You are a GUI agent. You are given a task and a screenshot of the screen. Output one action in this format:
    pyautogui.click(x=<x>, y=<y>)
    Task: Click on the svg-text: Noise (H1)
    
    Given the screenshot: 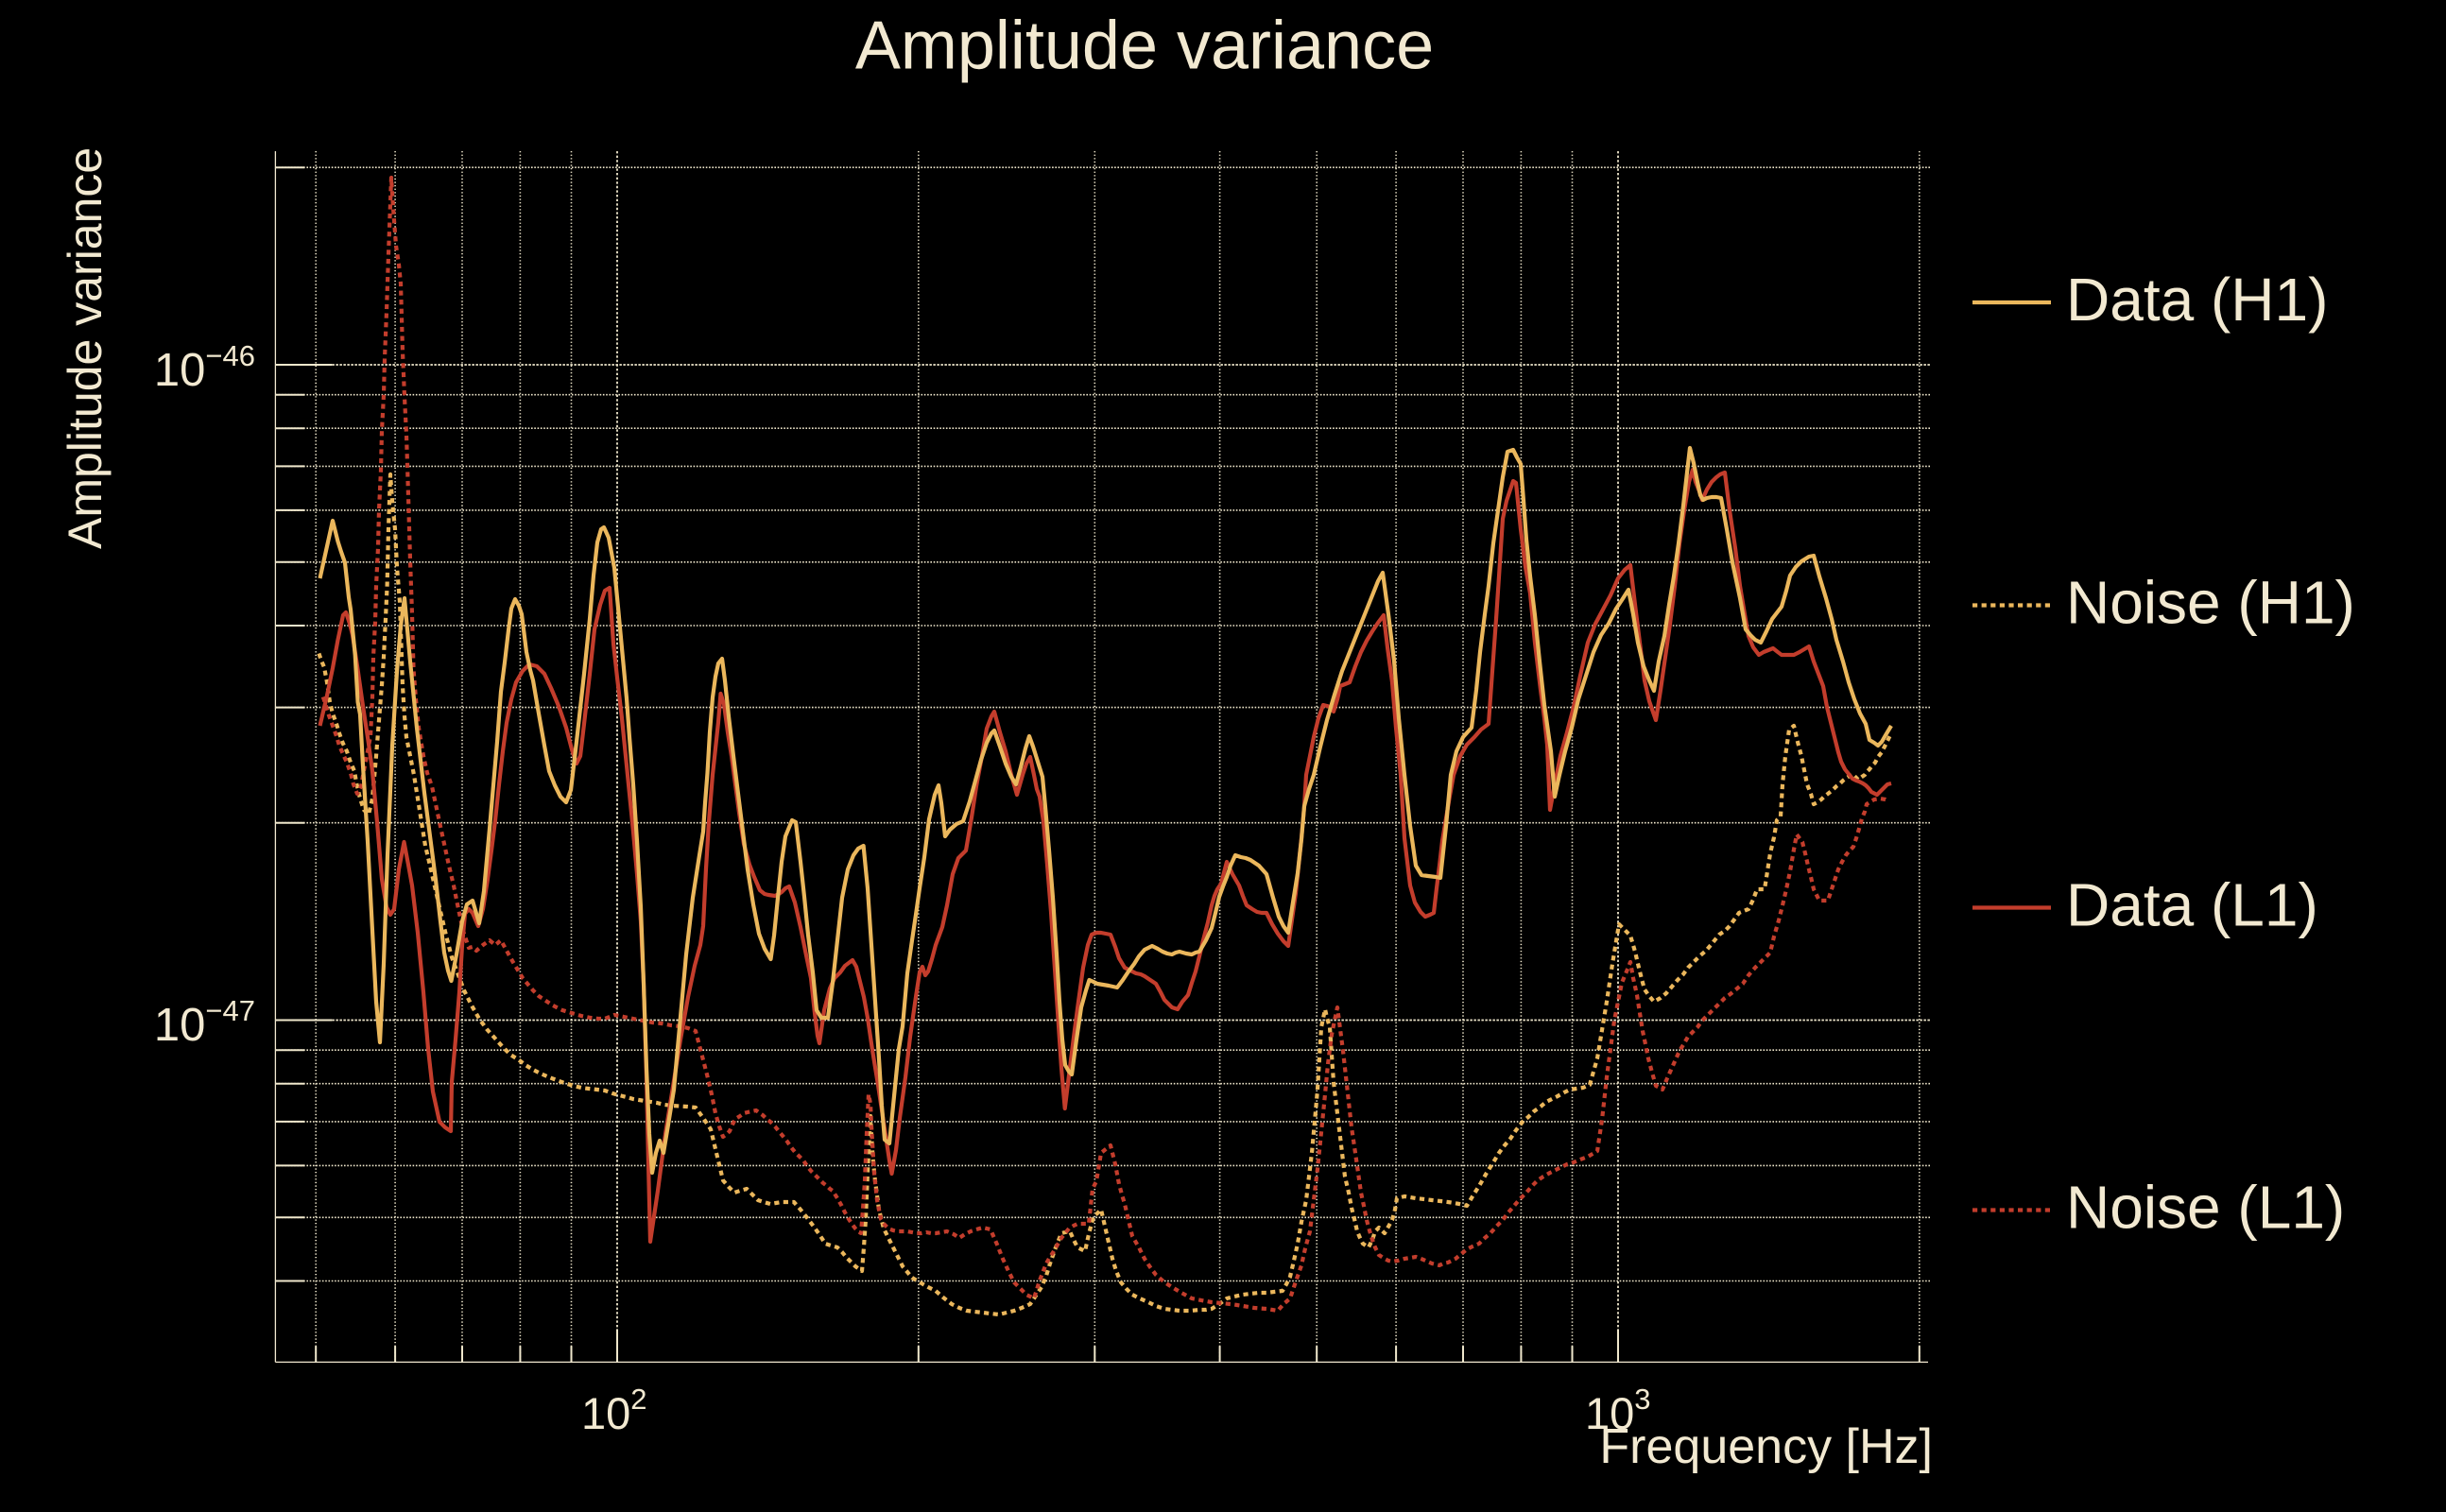 What is the action you would take?
    pyautogui.click(x=2210, y=603)
    